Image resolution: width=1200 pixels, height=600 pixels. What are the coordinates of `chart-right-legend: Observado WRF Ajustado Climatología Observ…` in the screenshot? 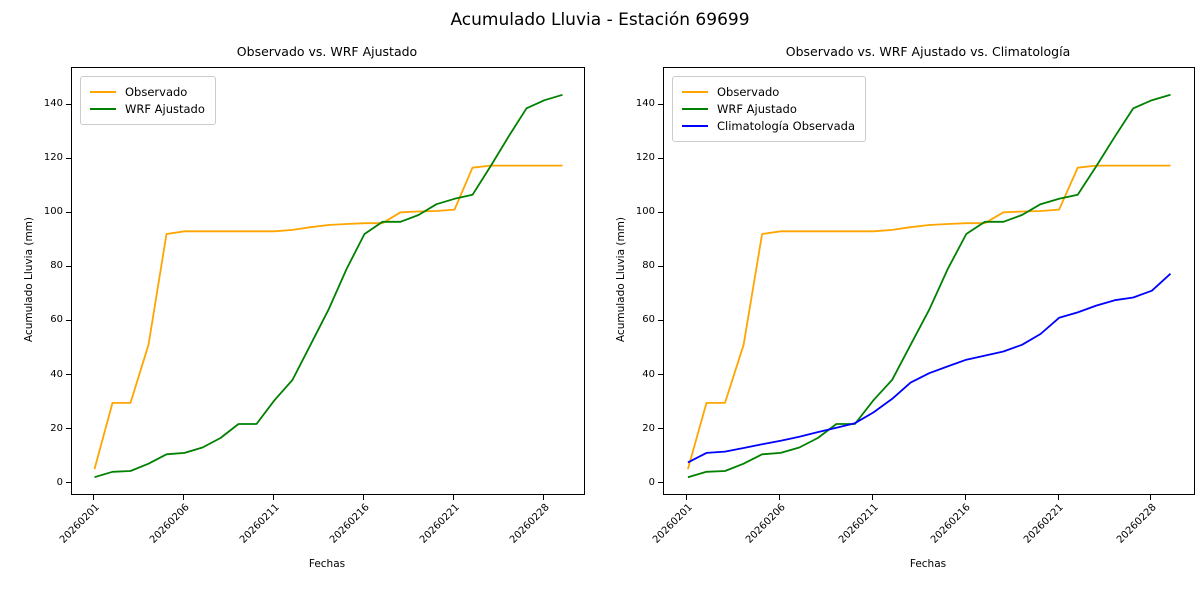 It's located at (769, 109).